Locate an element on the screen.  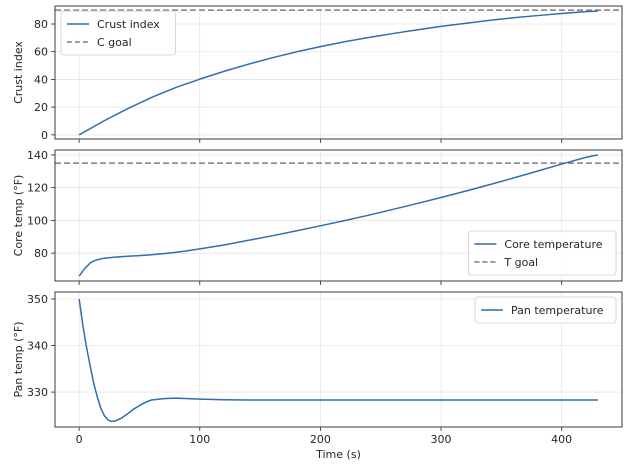
y-tick-label: 120 is located at coordinates (37, 188).